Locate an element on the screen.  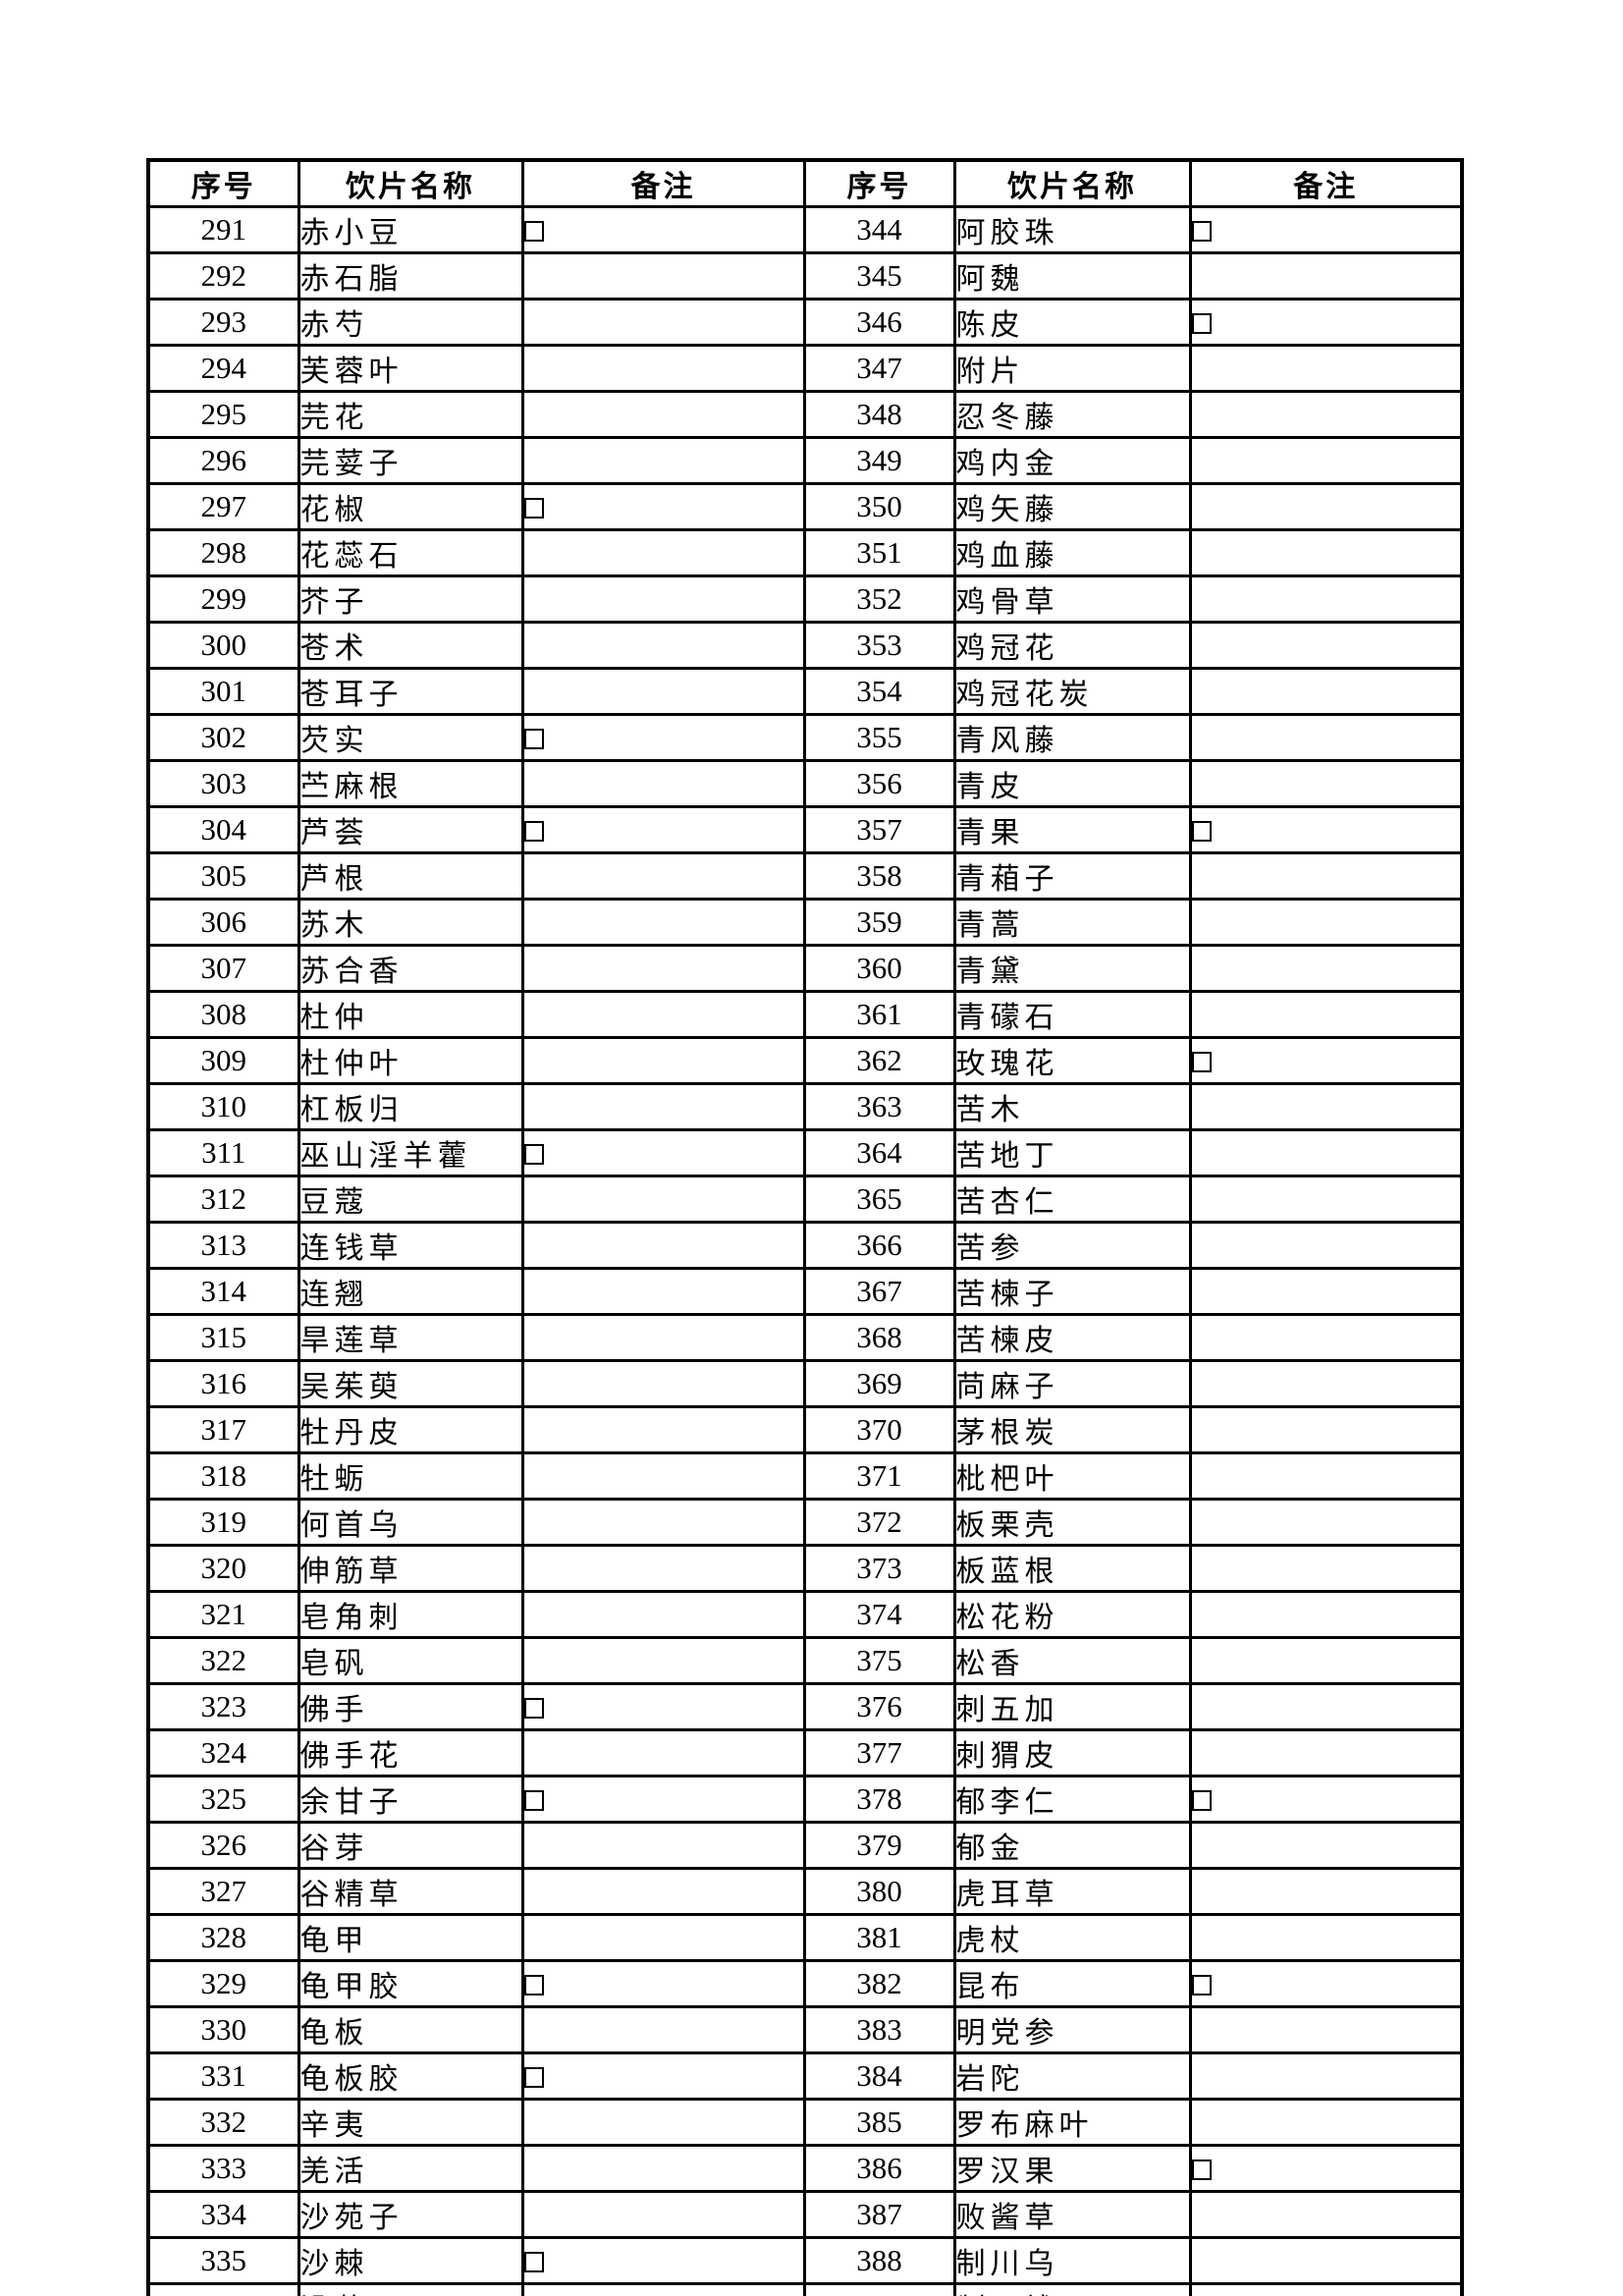
row-name-cell: 芦根 is located at coordinates (411, 876).